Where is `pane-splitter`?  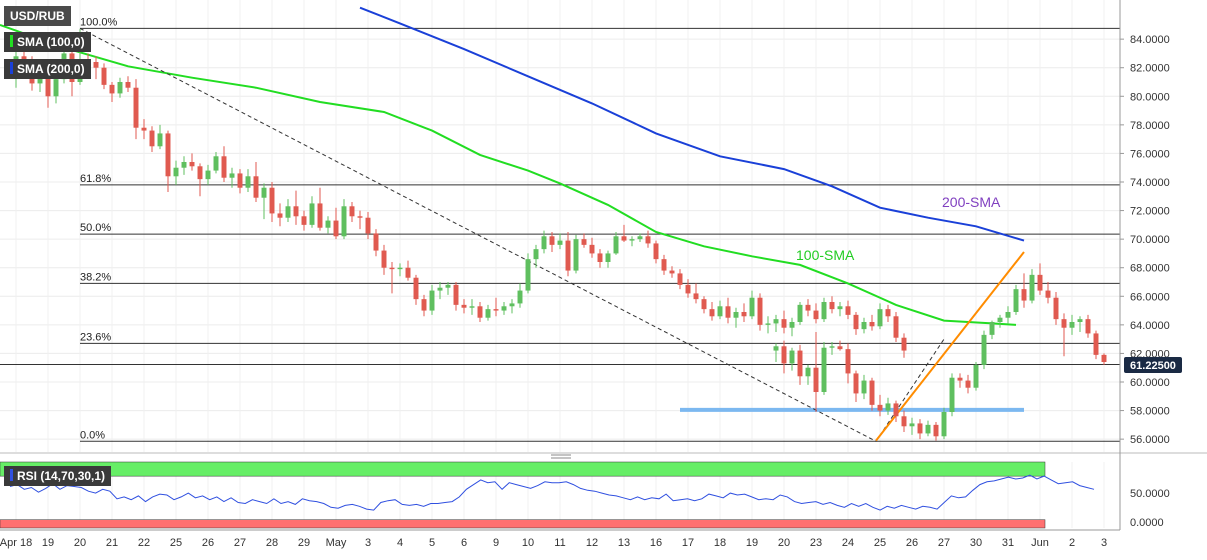 pane-splitter is located at coordinates (561, 456).